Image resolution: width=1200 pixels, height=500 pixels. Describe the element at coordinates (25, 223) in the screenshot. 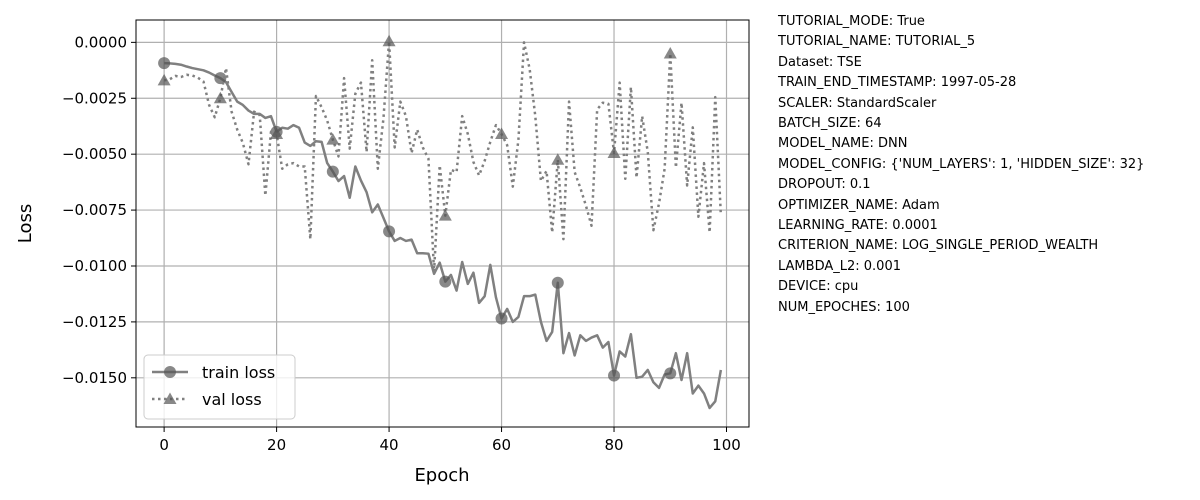

I see `y-axis-label: Loss` at that location.